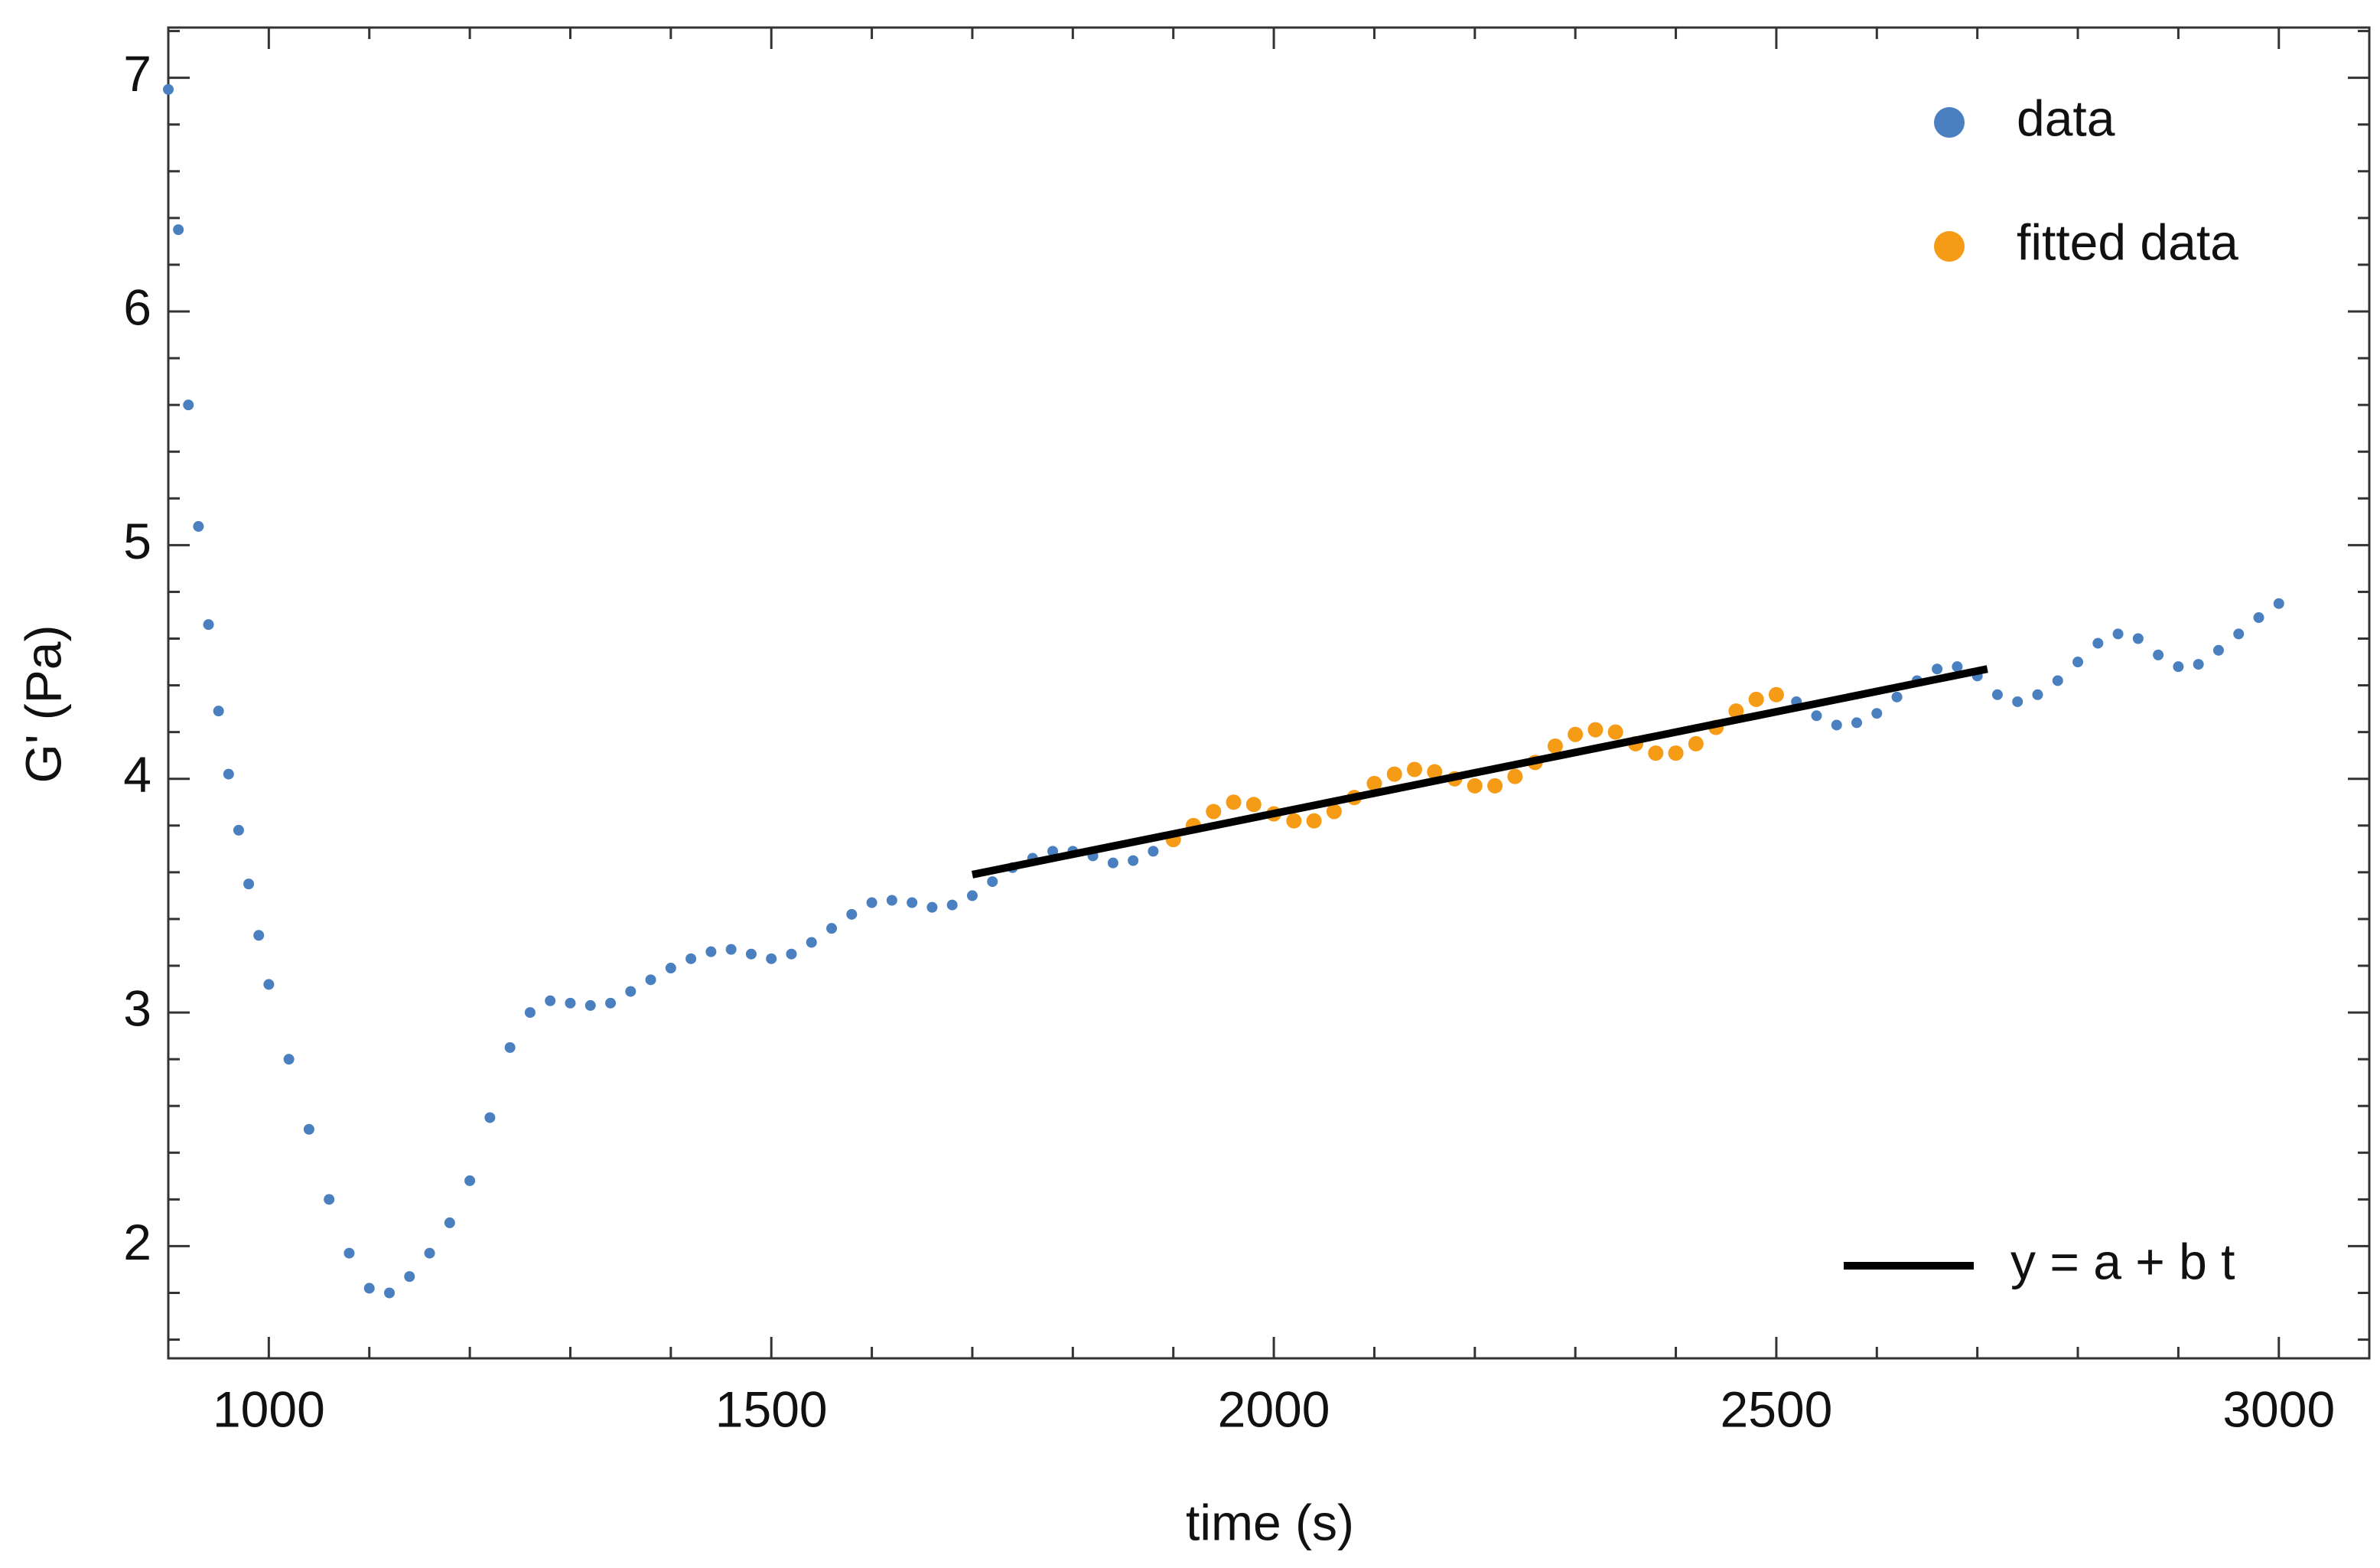  I want to click on x-tick-label: 2000, so click(1274, 1409).